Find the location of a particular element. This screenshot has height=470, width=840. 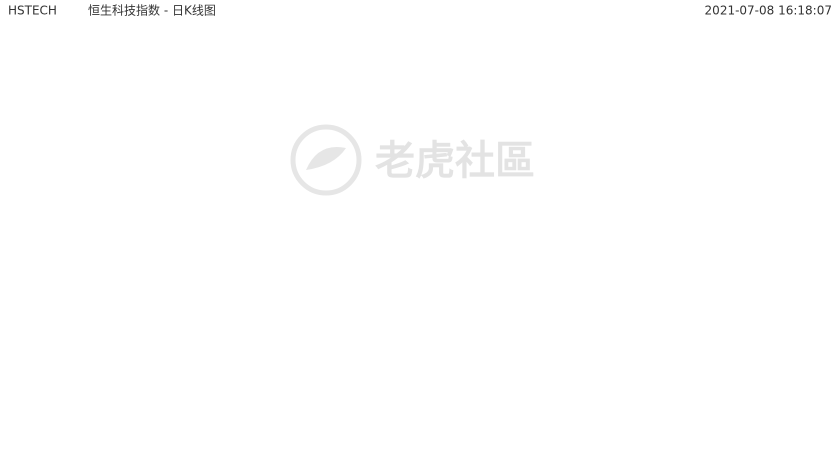

watermark-logo-shape is located at coordinates (326, 158).